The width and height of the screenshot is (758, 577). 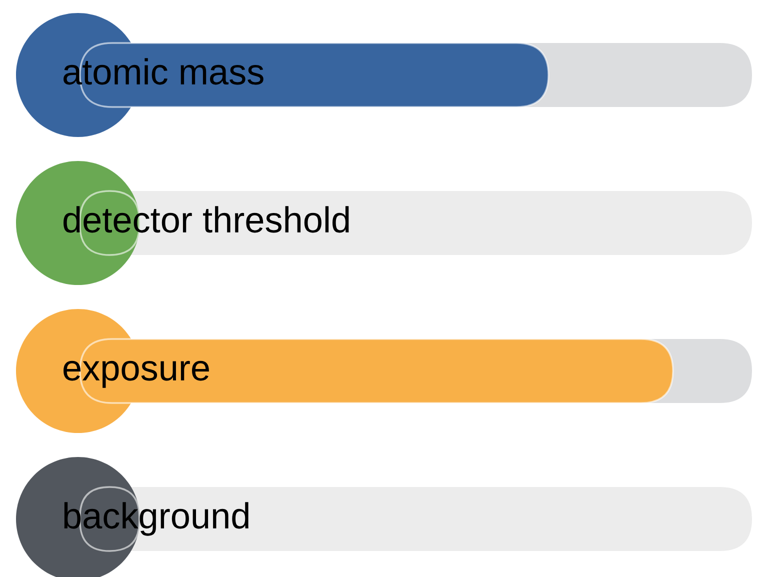 What do you see at coordinates (136, 374) in the screenshot?
I see `y-tick-label: exposure` at bounding box center [136, 374].